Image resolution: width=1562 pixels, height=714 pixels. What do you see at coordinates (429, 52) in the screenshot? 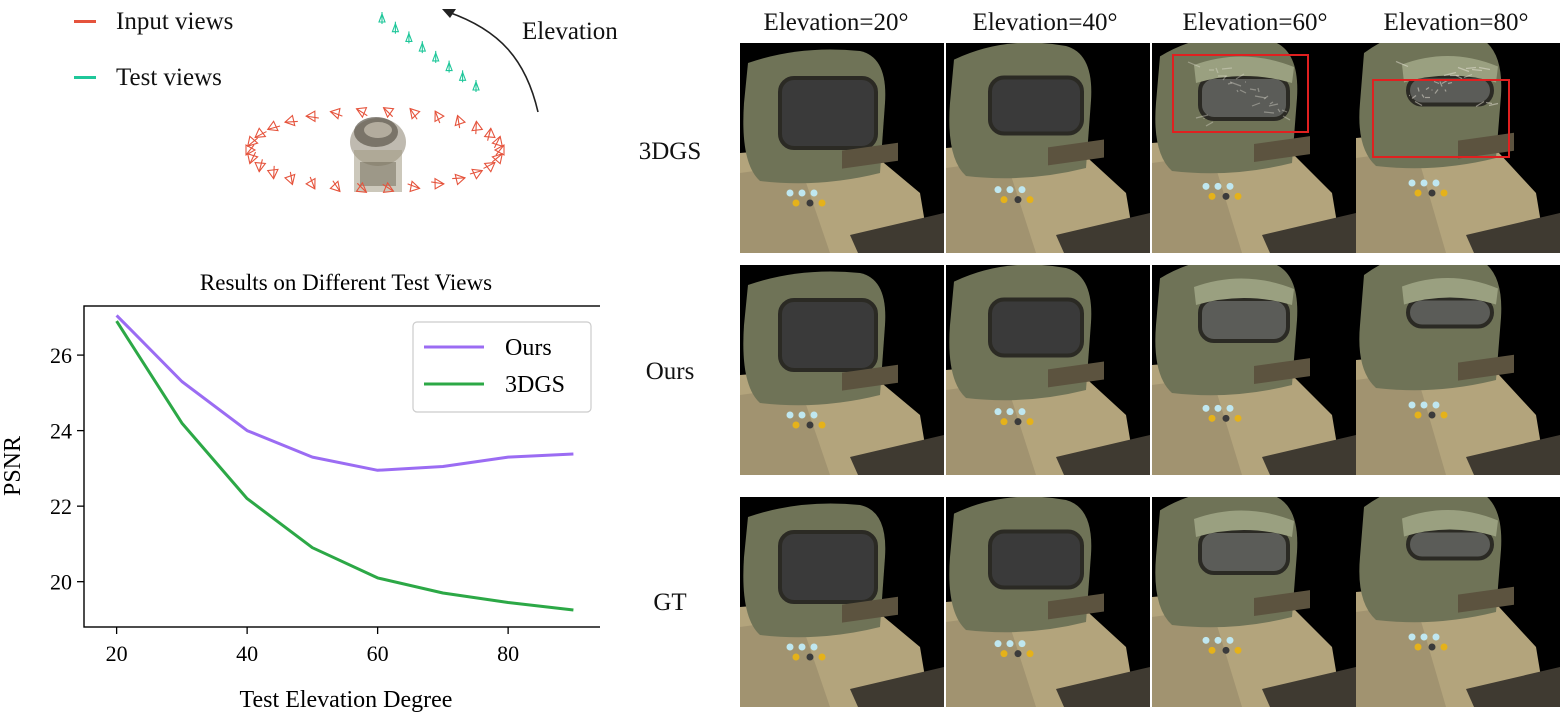
I see `test-view-cameras` at bounding box center [429, 52].